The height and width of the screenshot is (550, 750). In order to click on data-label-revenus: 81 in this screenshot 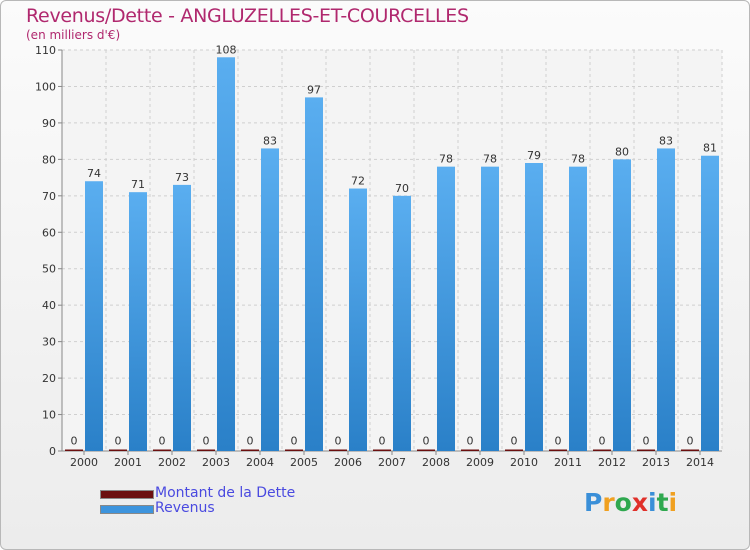, I will do `click(710, 148)`.